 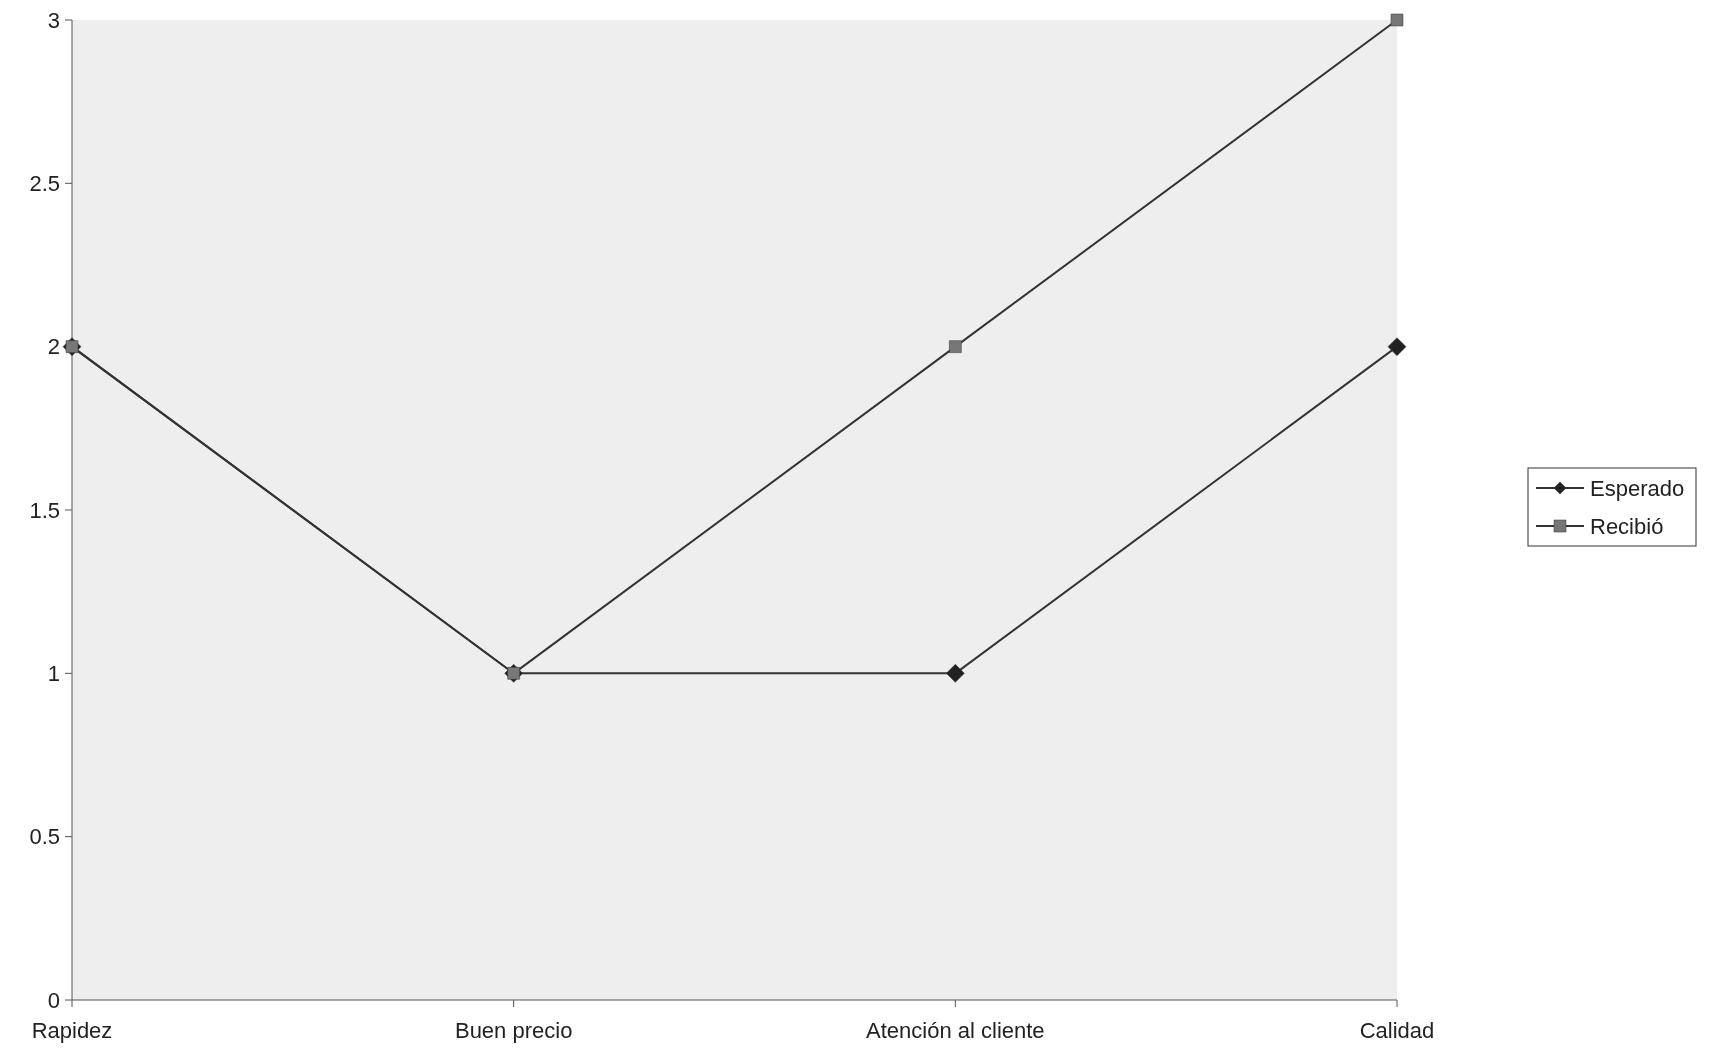 What do you see at coordinates (44, 184) in the screenshot?
I see `y-tick-label: 2.5` at bounding box center [44, 184].